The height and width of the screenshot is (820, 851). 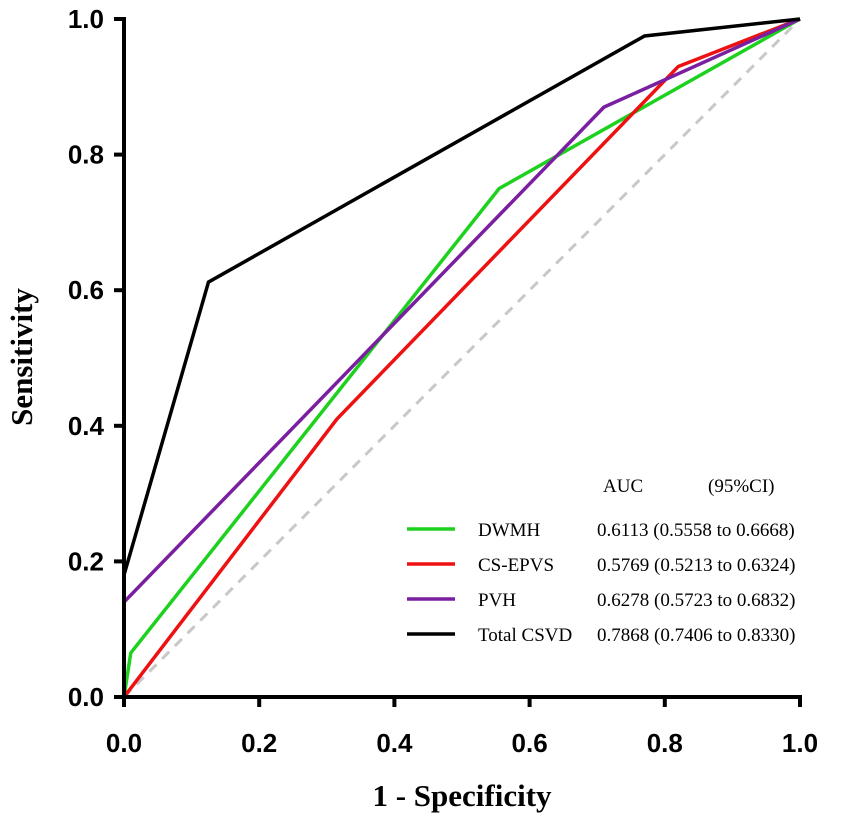 What do you see at coordinates (86, 561) in the screenshot?
I see `y-tick-label: 0.2` at bounding box center [86, 561].